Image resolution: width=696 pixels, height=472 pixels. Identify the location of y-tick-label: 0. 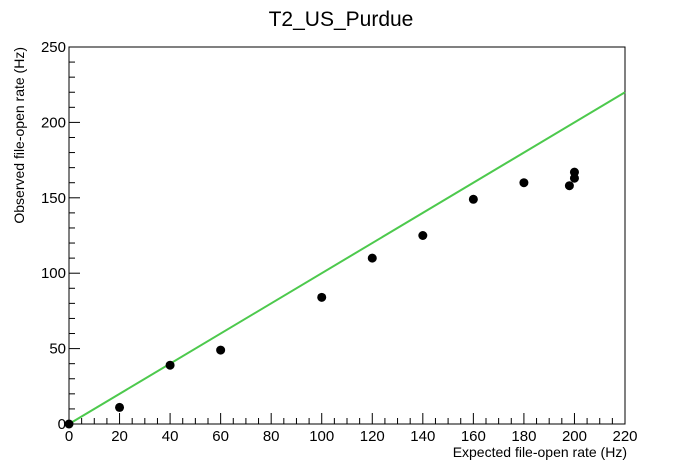
(62, 424).